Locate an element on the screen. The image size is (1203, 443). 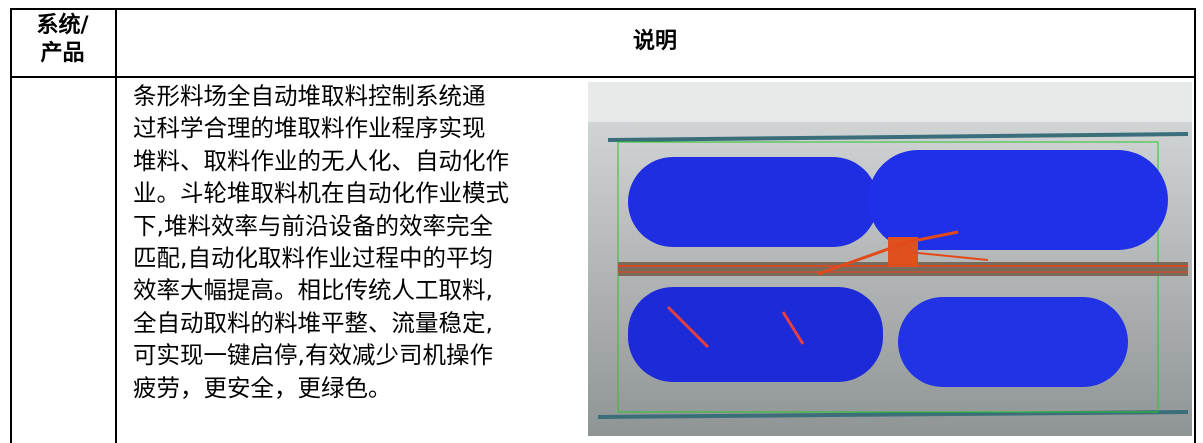
text-line: 疲劳，更安全，更绿色。 is located at coordinates (262, 387).